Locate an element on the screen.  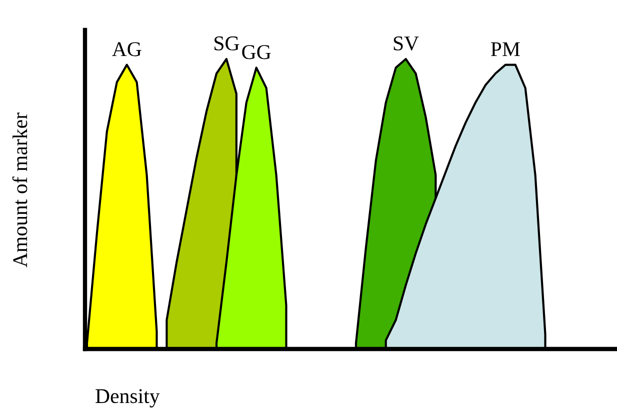
series-label: SV is located at coordinates (406, 43).